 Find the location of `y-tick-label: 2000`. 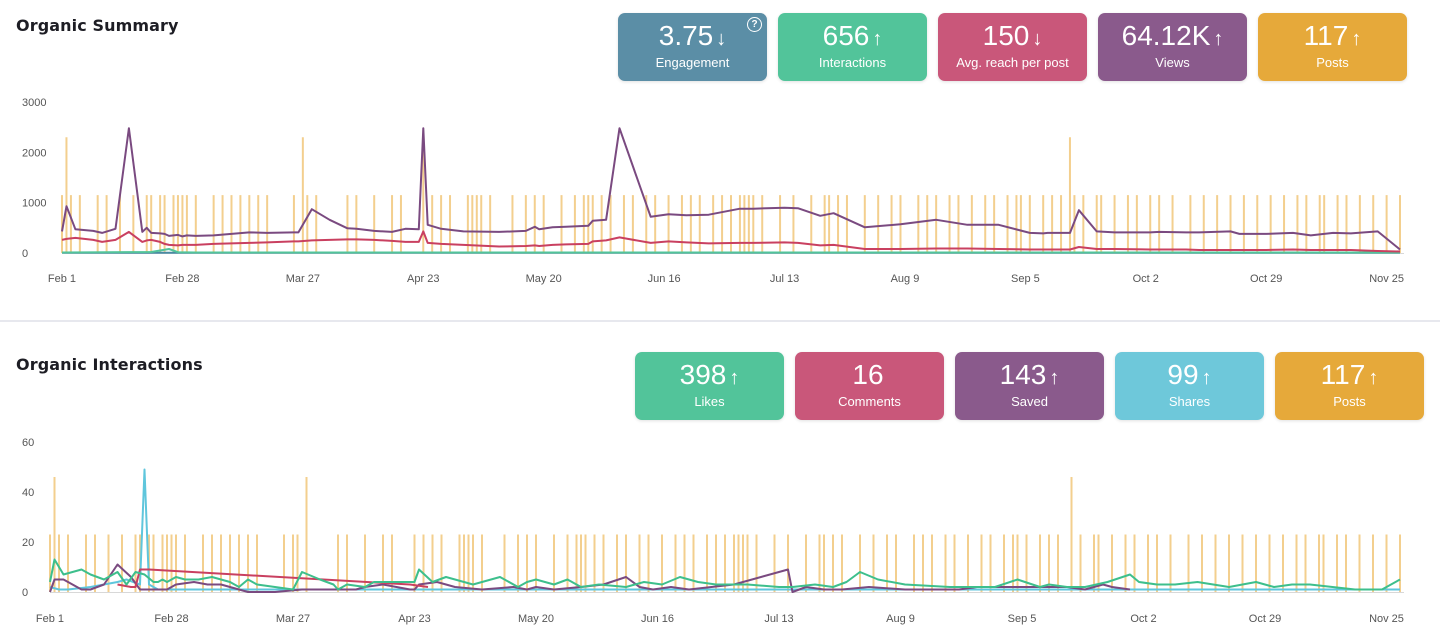

y-tick-label: 2000 is located at coordinates (34, 153).